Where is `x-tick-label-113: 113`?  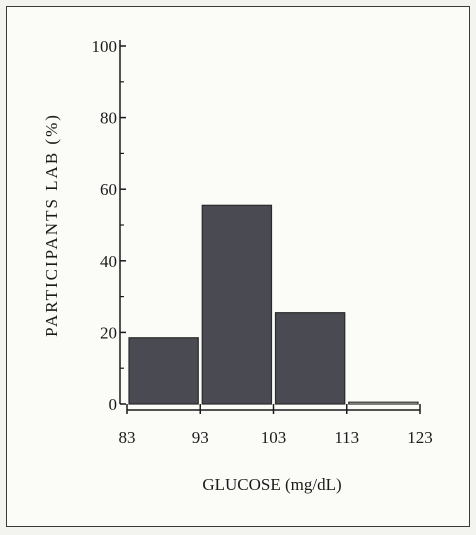 x-tick-label-113: 113 is located at coordinates (346, 437).